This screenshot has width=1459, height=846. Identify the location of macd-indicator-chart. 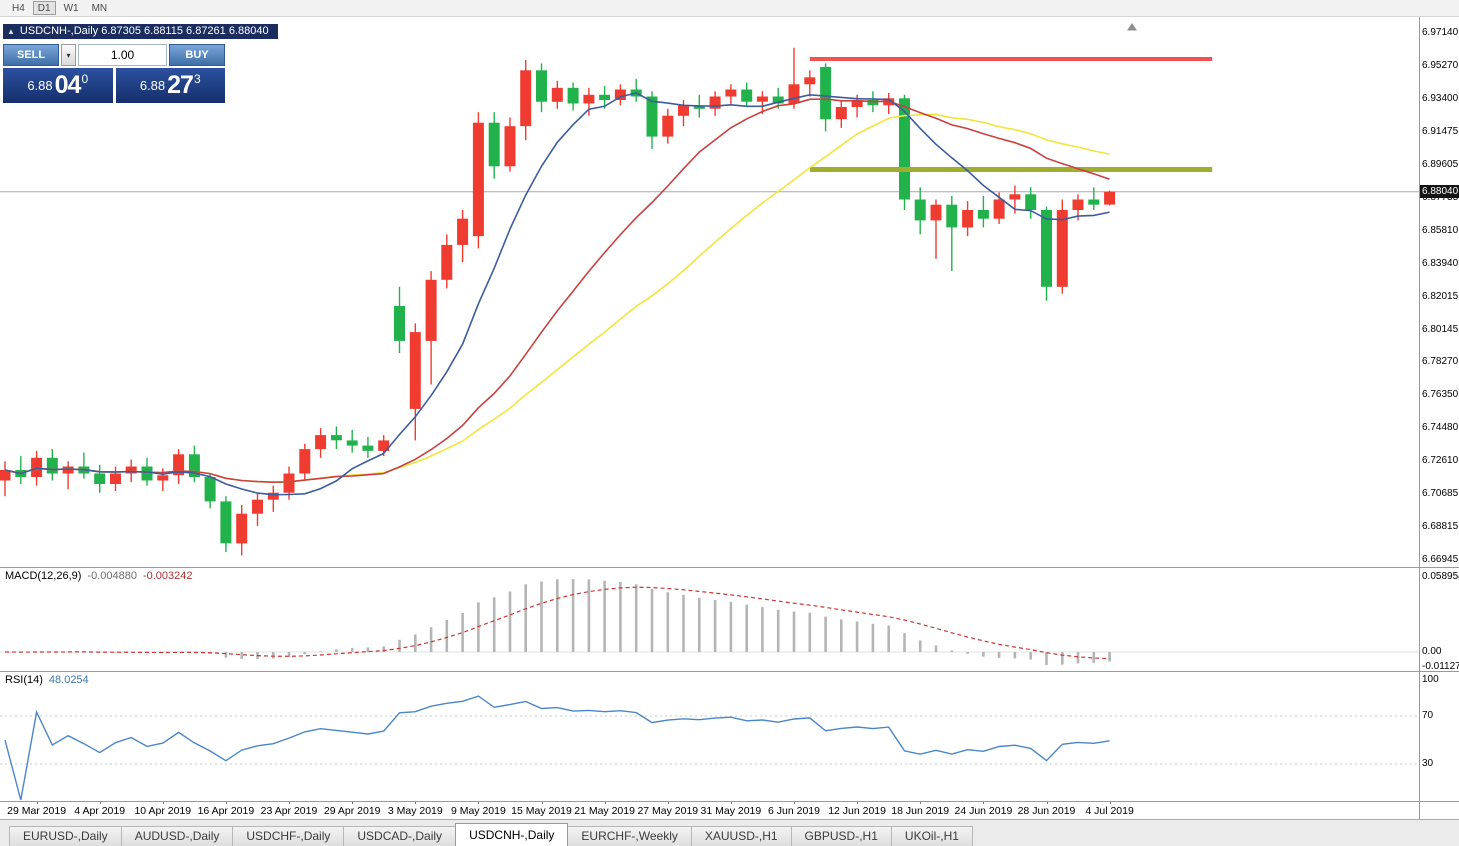
(709, 619).